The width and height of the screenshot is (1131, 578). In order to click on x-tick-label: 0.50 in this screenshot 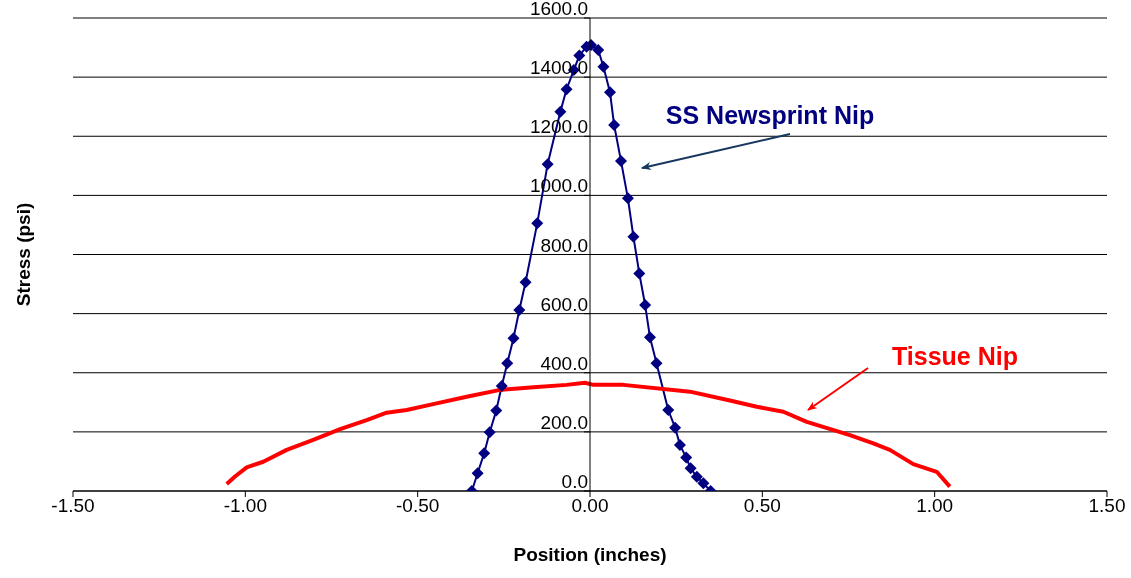, I will do `click(762, 506)`.